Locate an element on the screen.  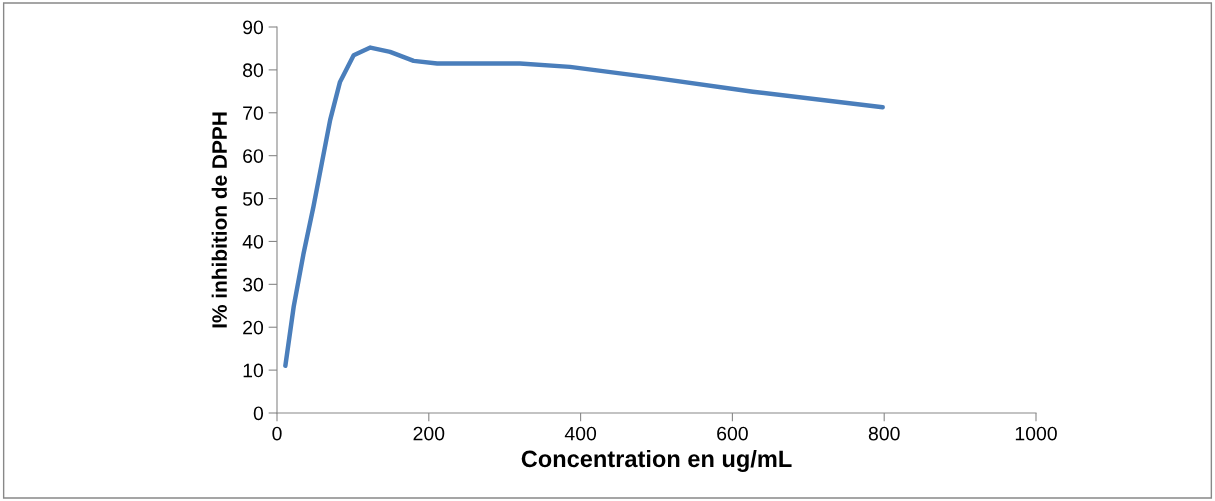
y-tick-label: 0 is located at coordinates (258, 413).